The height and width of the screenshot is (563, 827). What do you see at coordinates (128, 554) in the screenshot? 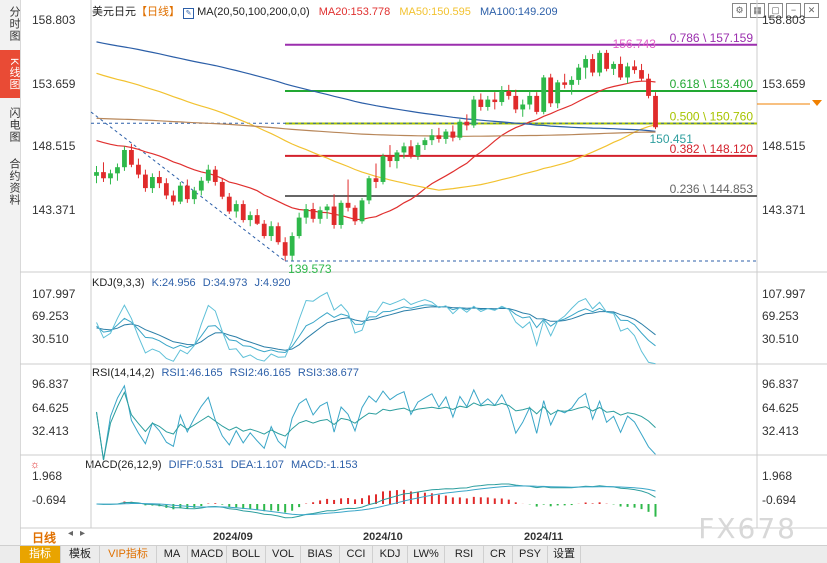
I see `tab-vip-indicators: VIP指标` at bounding box center [128, 554].